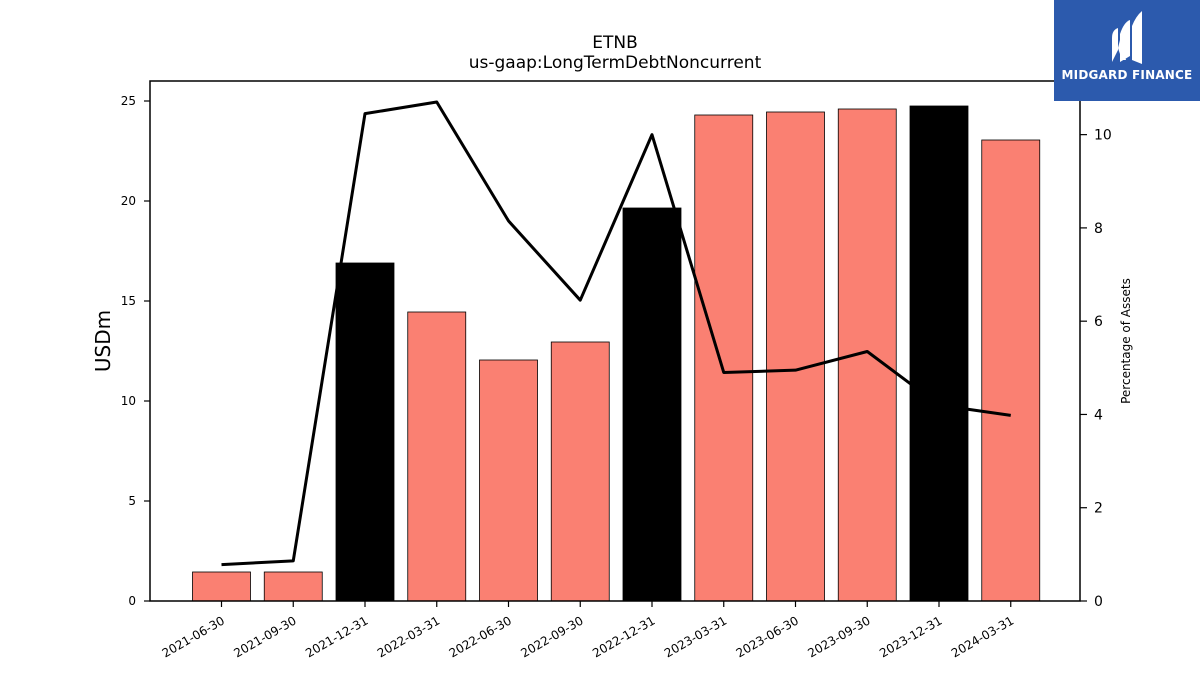 The image size is (1200, 675). I want to click on y-tick-label: 20, so click(128, 201).